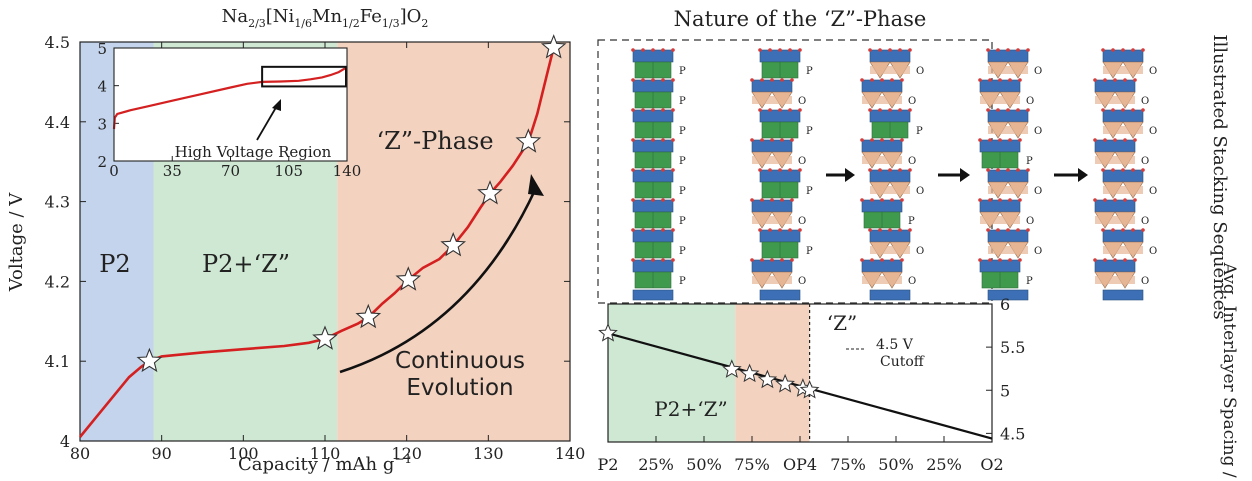 The width and height of the screenshot is (1252, 481). What do you see at coordinates (253, 152) in the screenshot?
I see `inset-label: High Voltage Region` at bounding box center [253, 152].